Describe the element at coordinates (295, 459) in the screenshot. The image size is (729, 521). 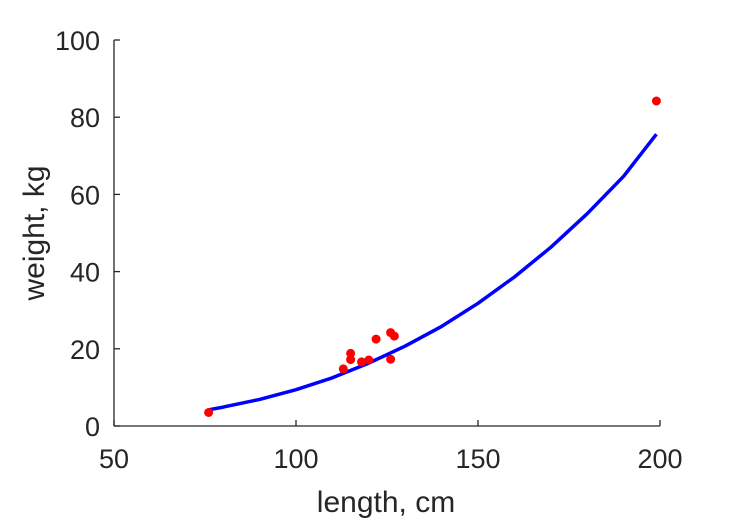
I see `x-tick-label: 100` at that location.